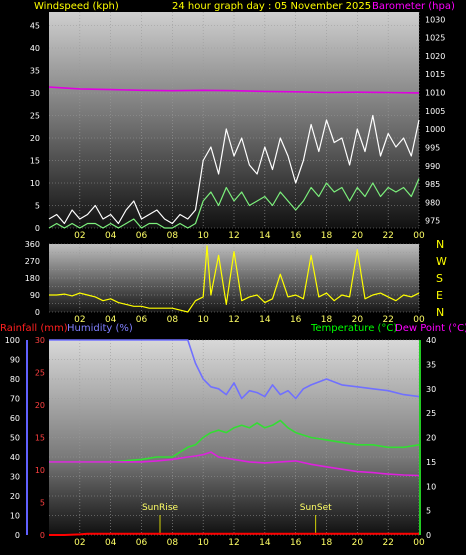 This screenshot has width=466, height=555. What do you see at coordinates (271, 6) in the screenshot?
I see `chart-title: 24 hour graph day : 05 November 2025` at bounding box center [271, 6].